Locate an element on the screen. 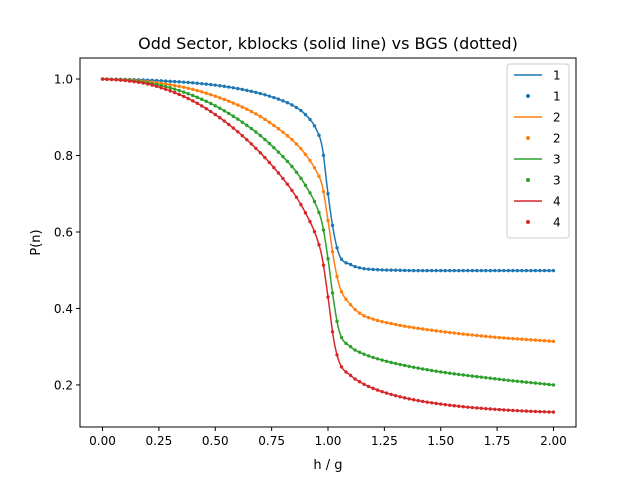  legend-item: 4 is located at coordinates (543, 223).